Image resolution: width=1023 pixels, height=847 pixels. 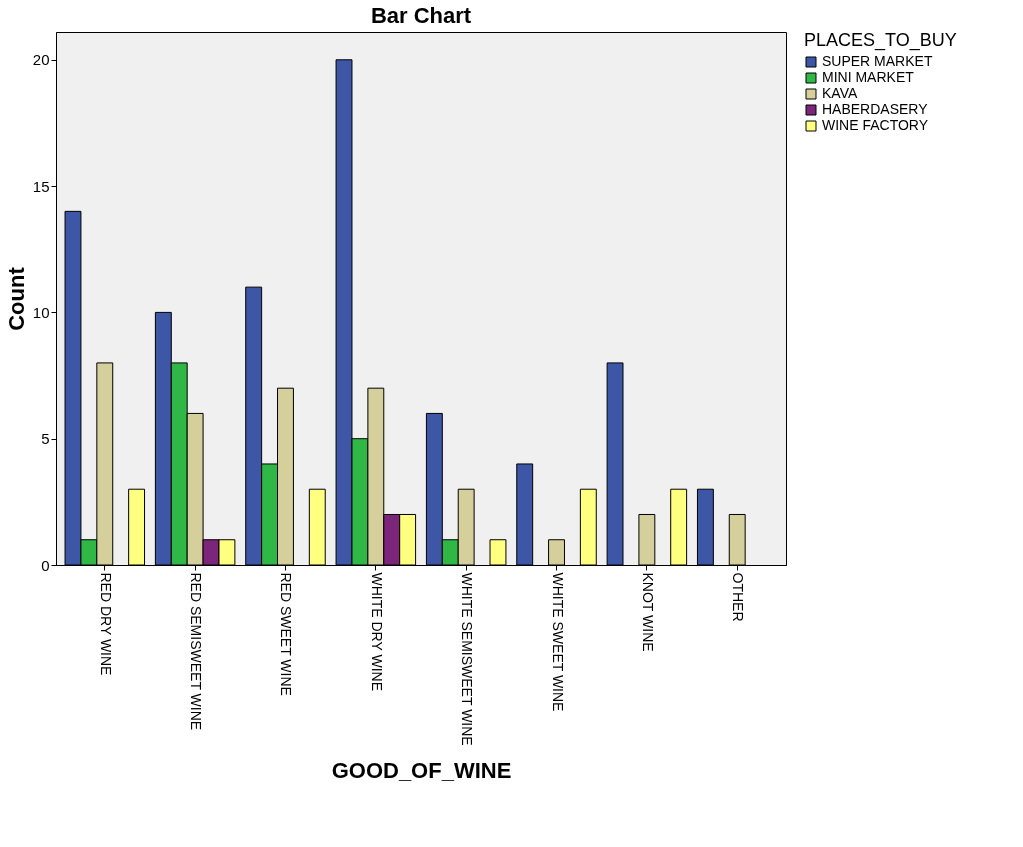 What do you see at coordinates (105, 624) in the screenshot?
I see `x-tick-label: RED DRY WINE` at bounding box center [105, 624].